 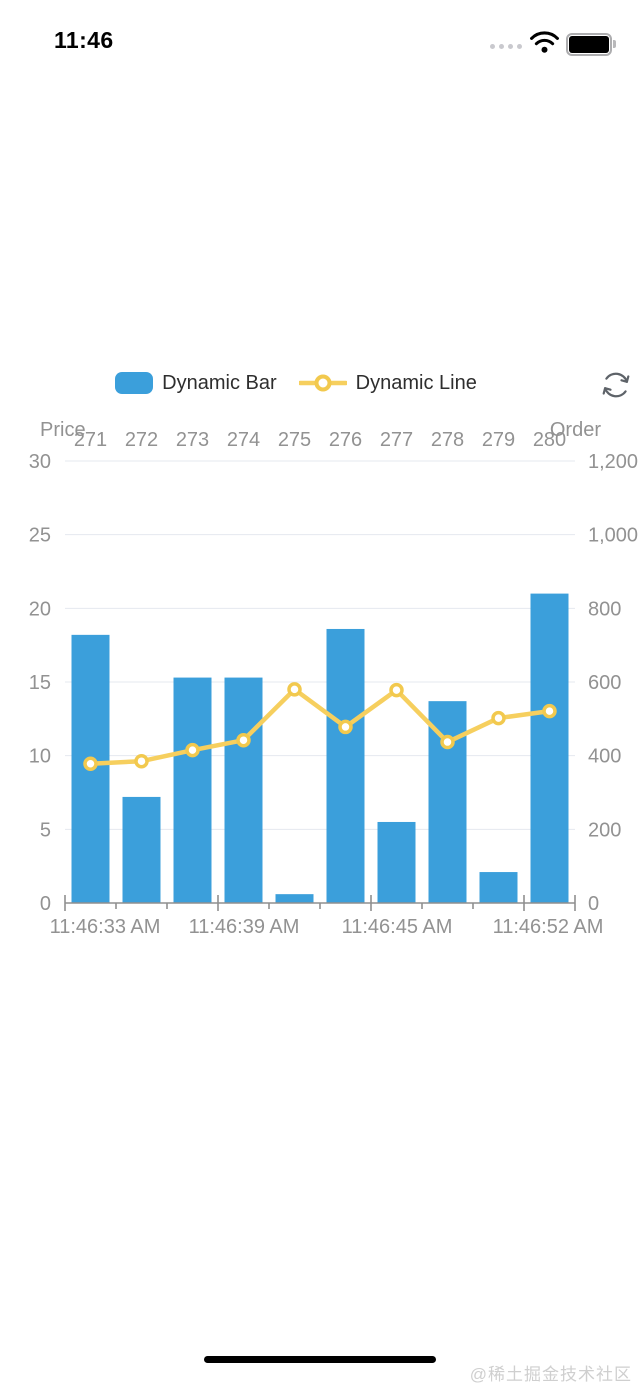 I want to click on right-tick-label: 1,200, so click(x=613, y=462).